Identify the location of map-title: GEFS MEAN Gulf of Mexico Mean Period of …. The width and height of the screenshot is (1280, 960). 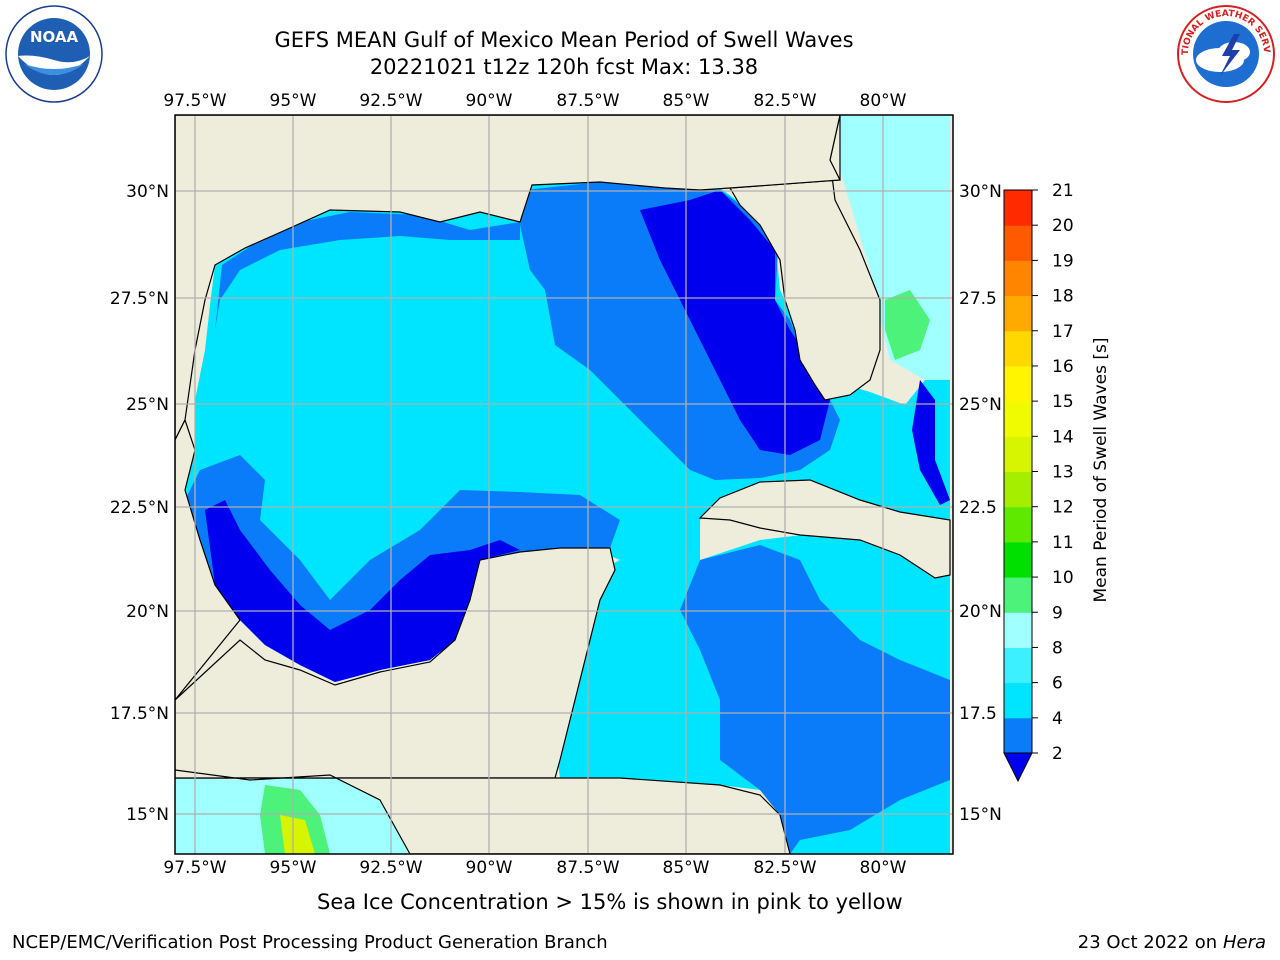
(564, 40).